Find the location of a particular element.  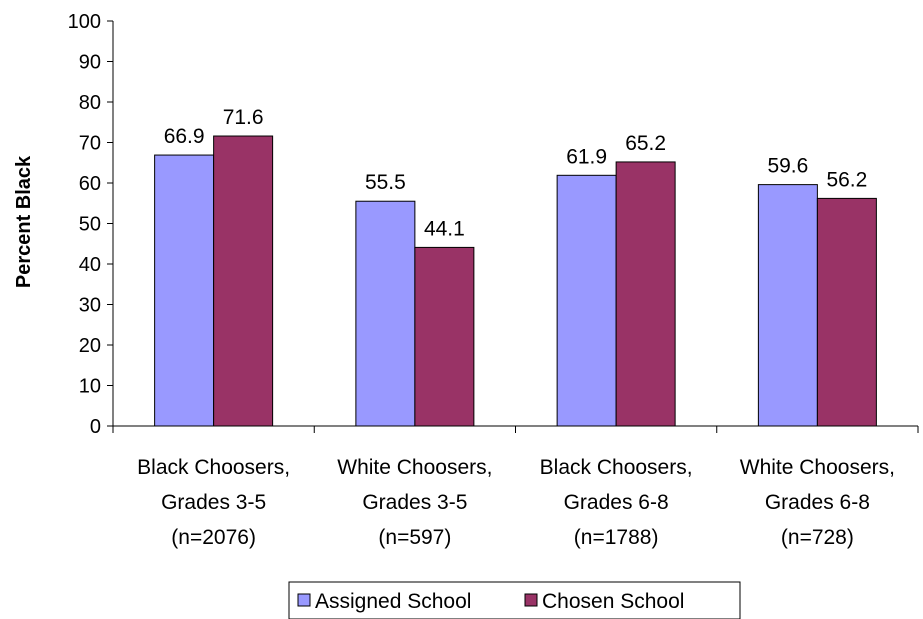

data-label: 59.6 is located at coordinates (787, 166).